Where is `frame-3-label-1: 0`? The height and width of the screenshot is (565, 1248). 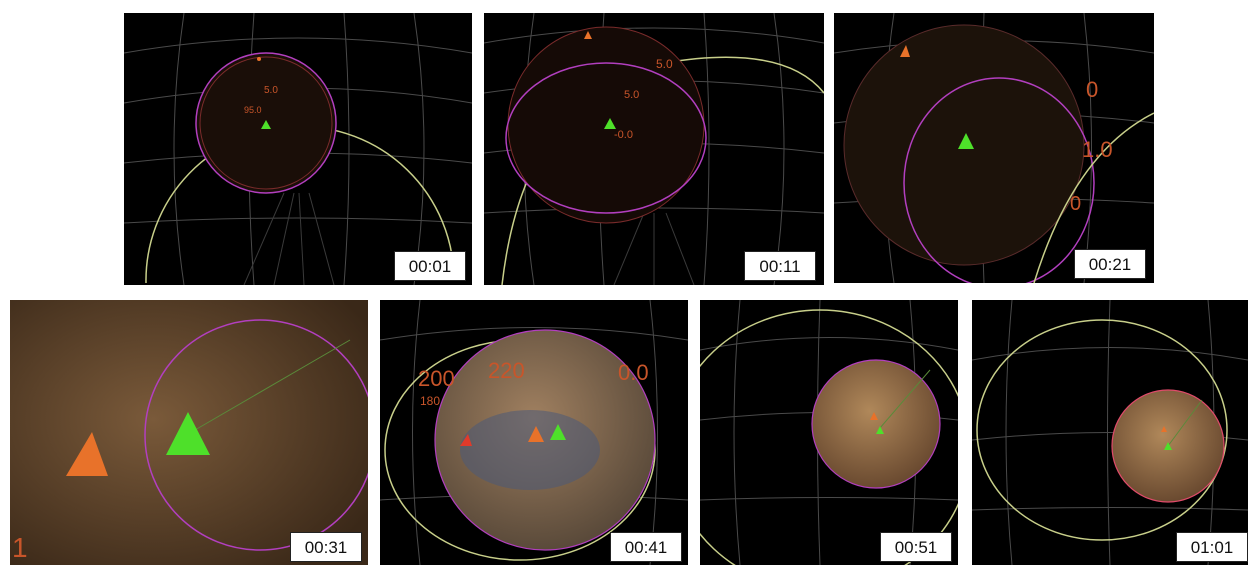
frame-3-label-1: 0 is located at coordinates (1092, 89).